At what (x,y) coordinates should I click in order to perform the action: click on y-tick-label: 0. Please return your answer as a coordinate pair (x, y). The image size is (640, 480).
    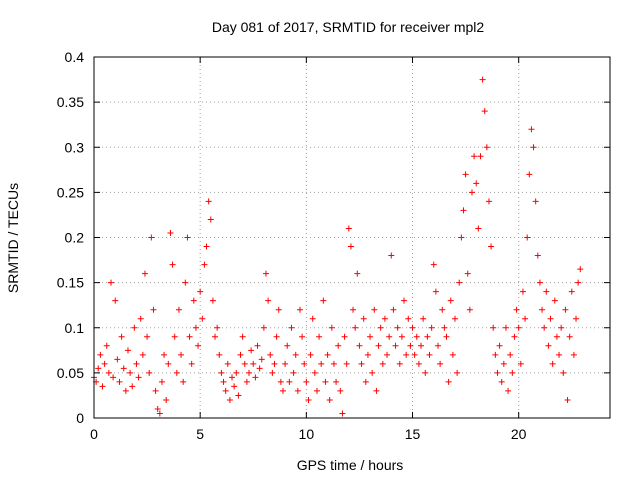
    Looking at the image, I should click on (80, 418).